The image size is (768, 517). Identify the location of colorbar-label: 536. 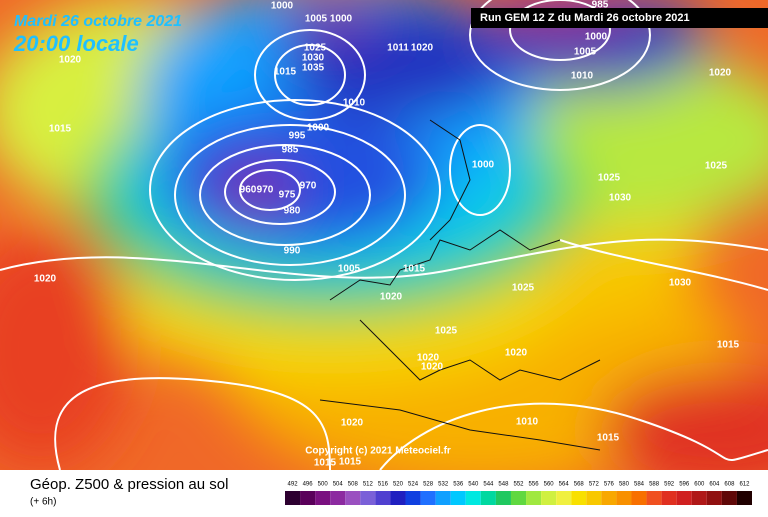
(458, 485).